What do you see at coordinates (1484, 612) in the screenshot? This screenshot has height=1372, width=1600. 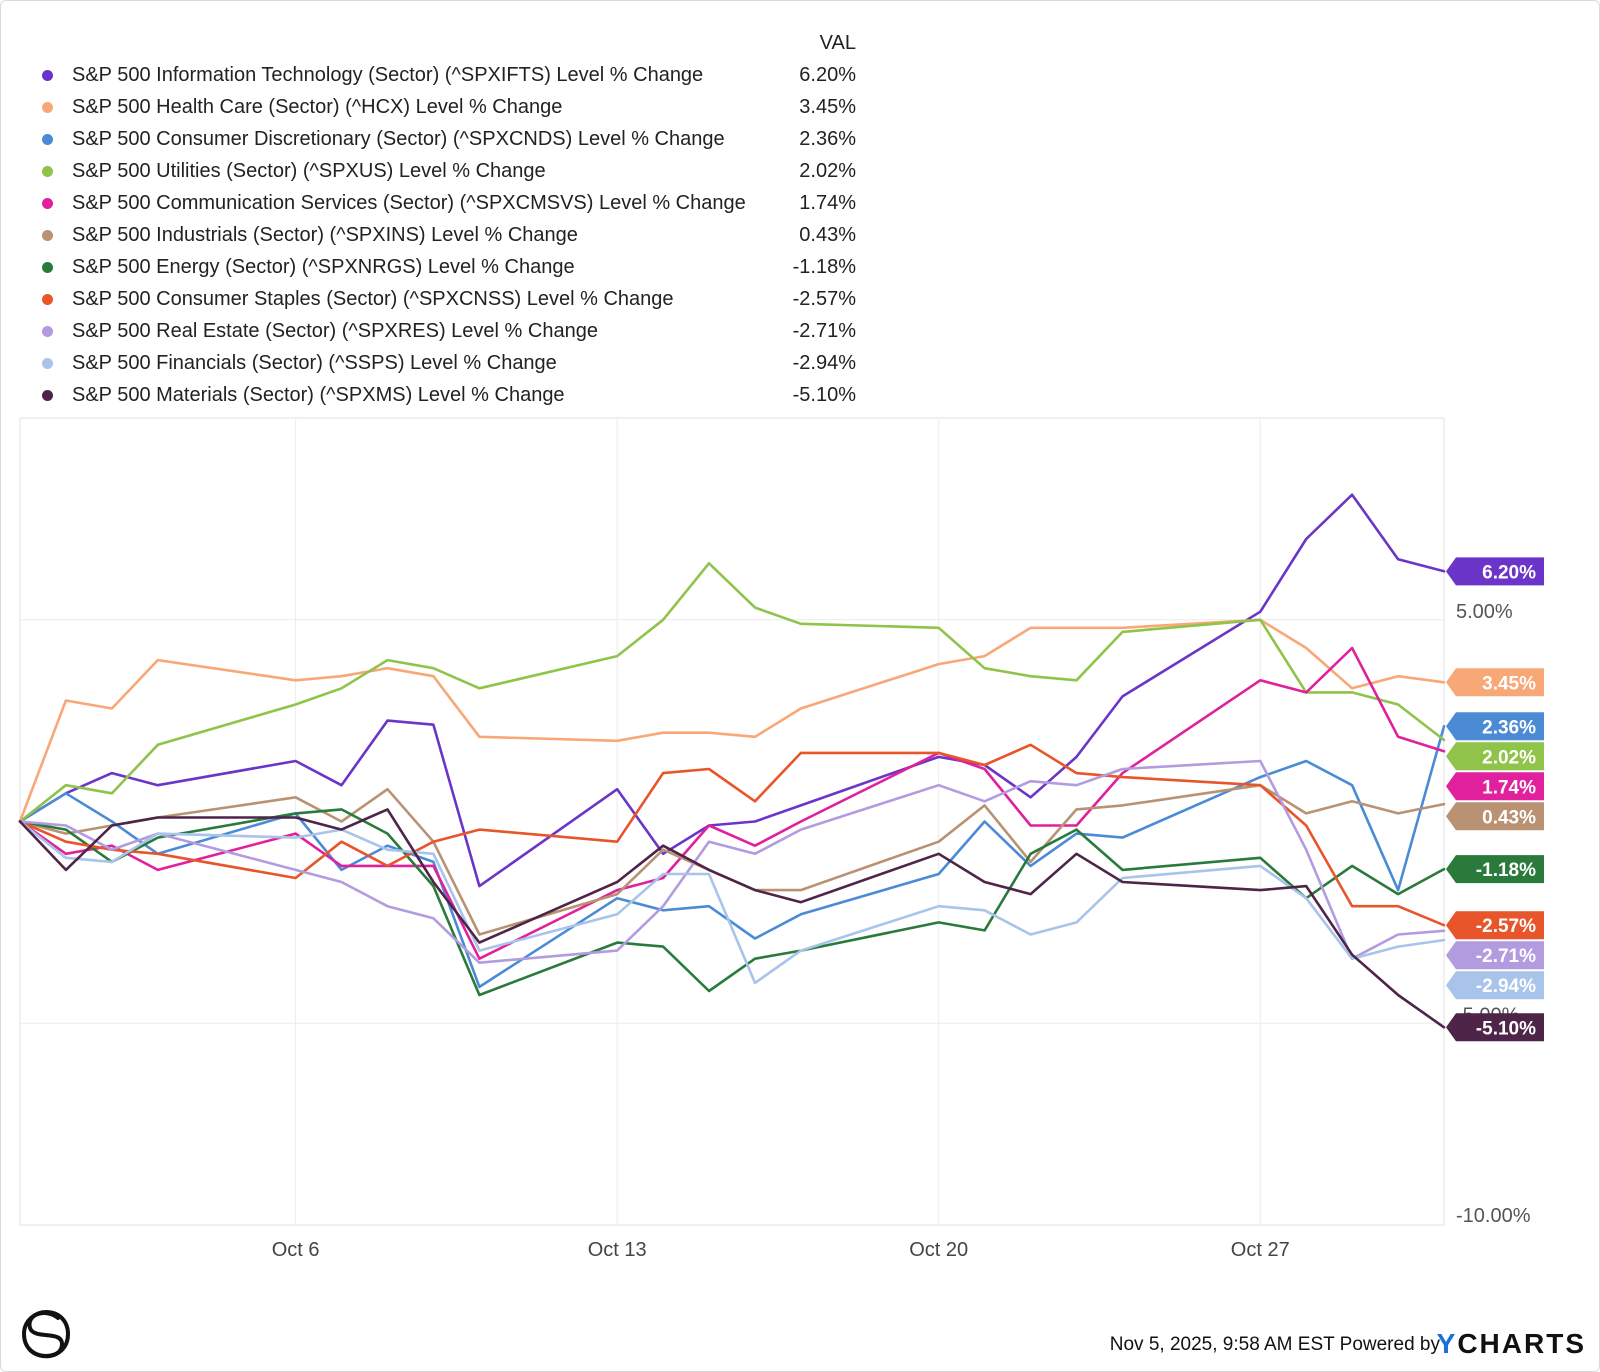 I see `y-tick-label: 5.00%` at bounding box center [1484, 612].